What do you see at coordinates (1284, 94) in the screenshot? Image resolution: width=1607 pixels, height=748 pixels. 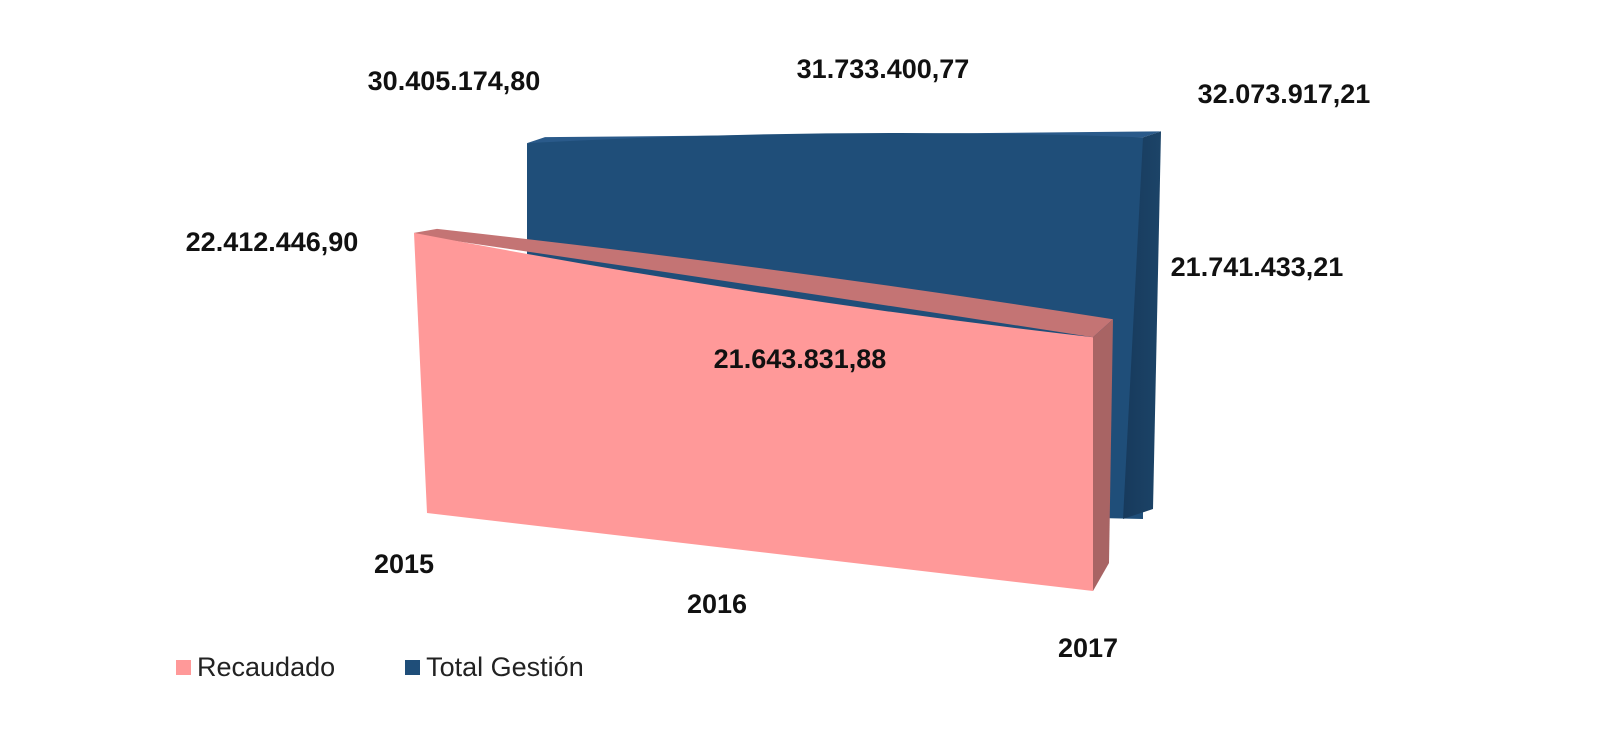 I see `label-total-gestion-2017: 32.073.917,21` at bounding box center [1284, 94].